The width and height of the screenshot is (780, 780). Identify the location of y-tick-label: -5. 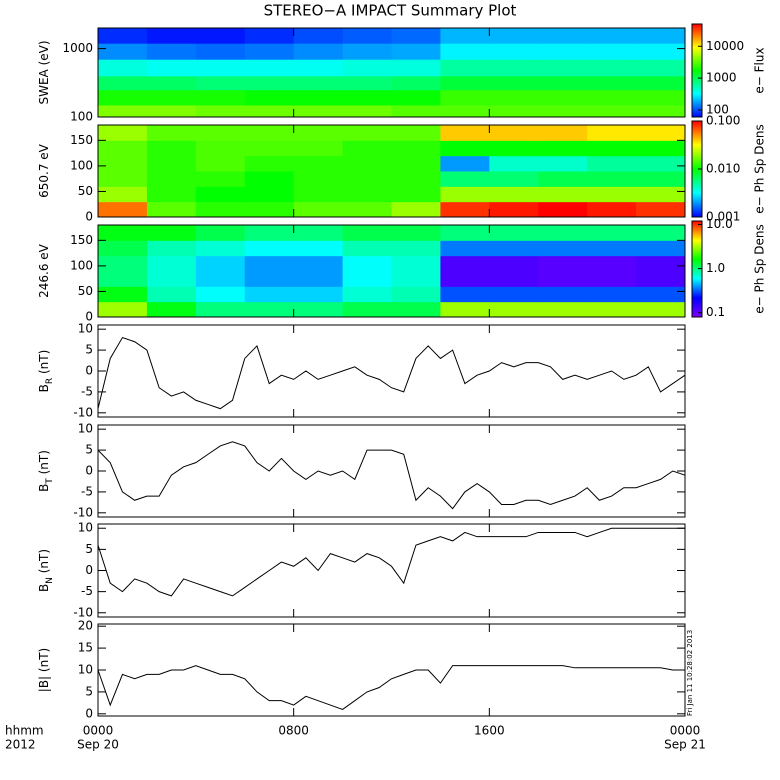
(87, 591).